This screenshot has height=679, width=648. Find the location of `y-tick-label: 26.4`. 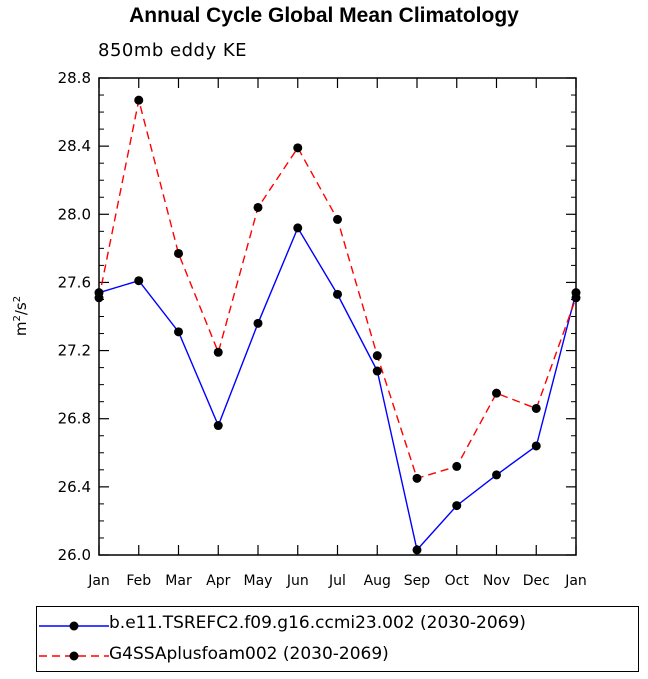

y-tick-label: 26.4 is located at coordinates (74, 487).